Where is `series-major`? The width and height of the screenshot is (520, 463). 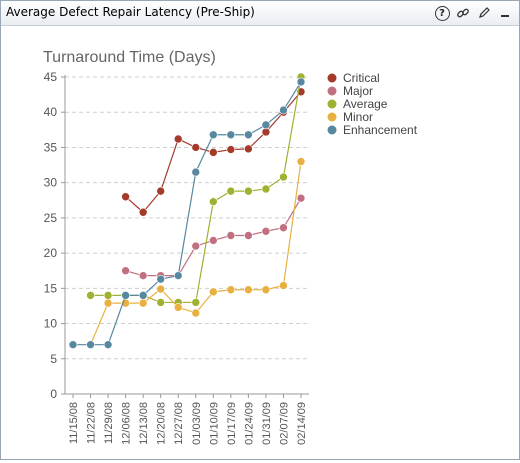 series-major is located at coordinates (213, 236).